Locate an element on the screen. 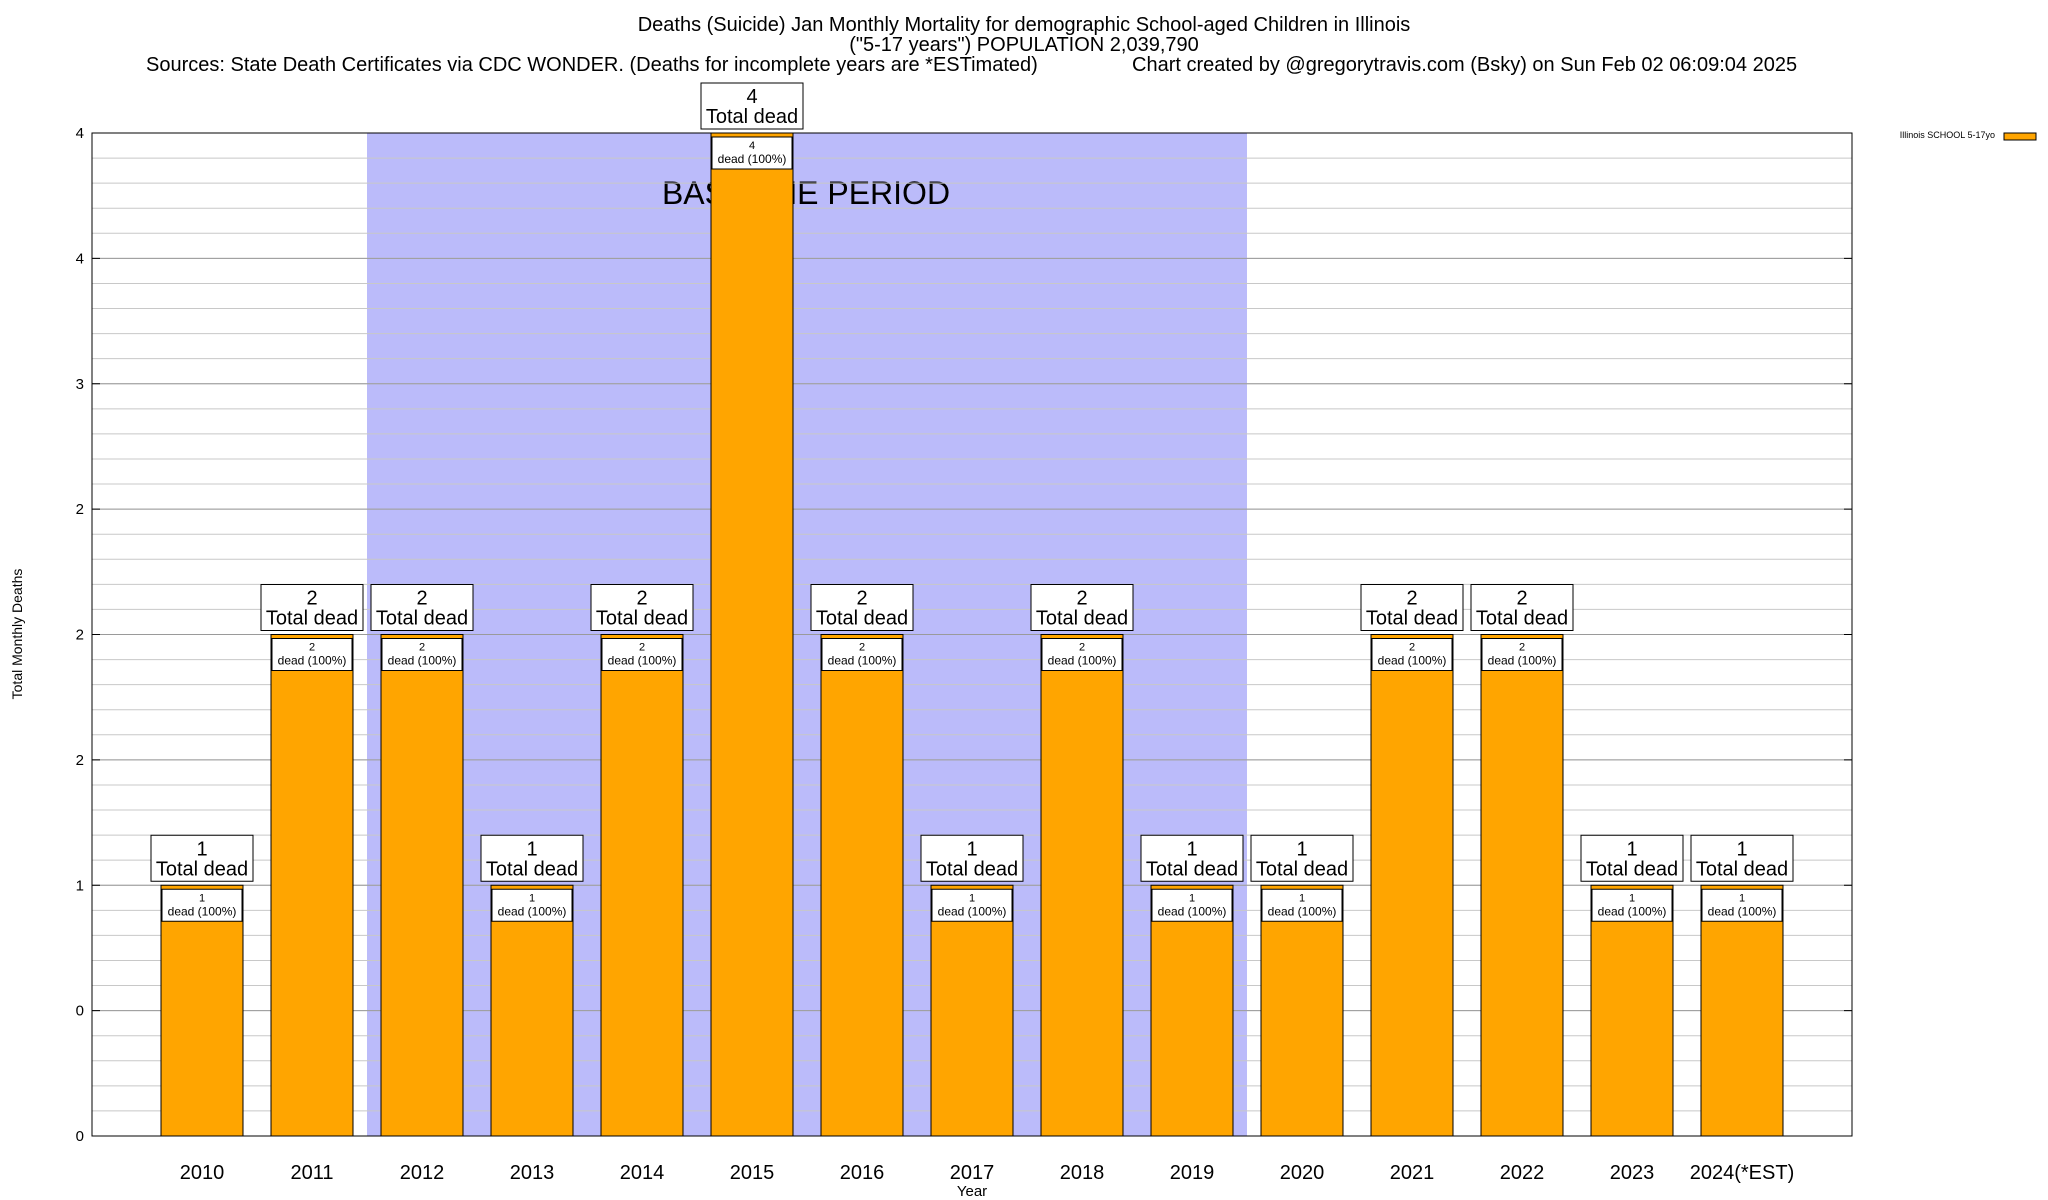 The width and height of the screenshot is (2048, 1200). x-tick-label: 2020 is located at coordinates (1302, 1173).